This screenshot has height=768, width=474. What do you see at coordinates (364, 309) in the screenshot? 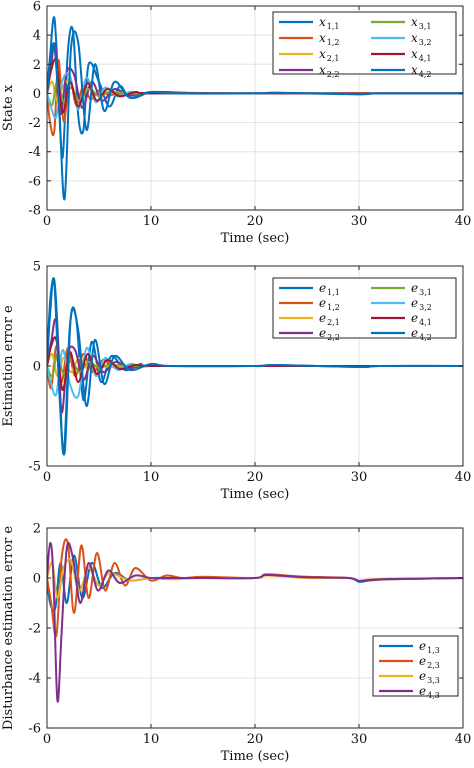
I see `legend: e1,1e1,2e2,1e2,2e3,1e3,2e4,1e4,2` at bounding box center [364, 309].